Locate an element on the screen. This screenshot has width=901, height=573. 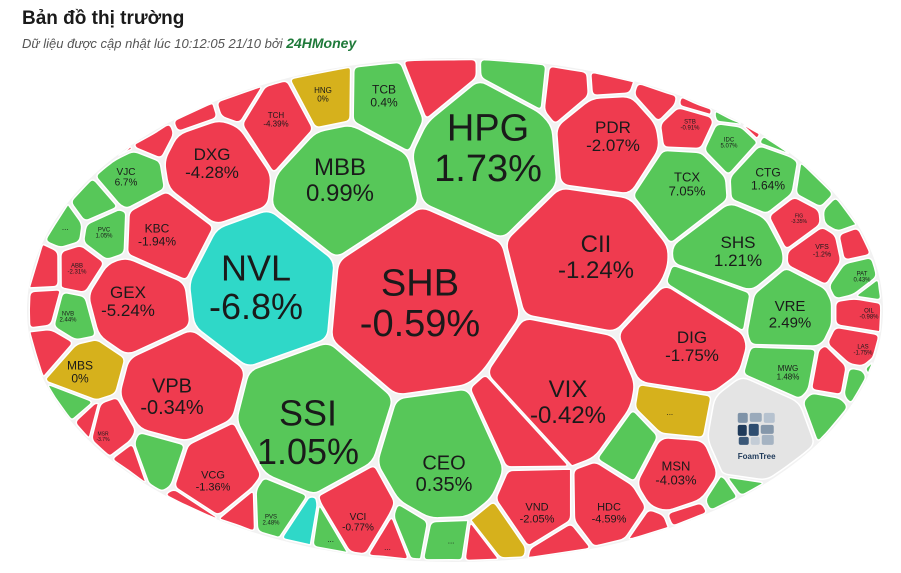
stock-cell-shb: SHB-0.59% is located at coordinates (425, 301).